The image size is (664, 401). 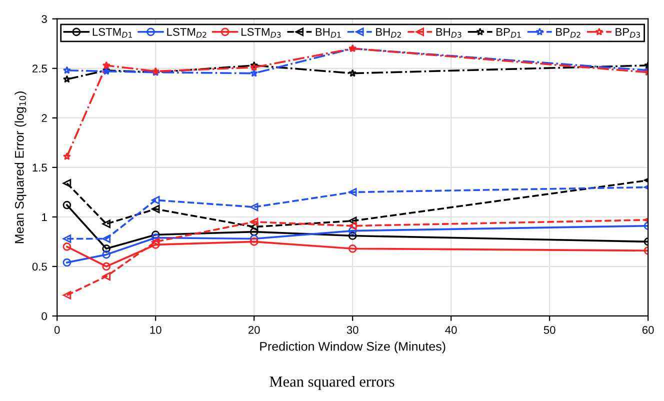 I want to click on y-tick-label: 1.5, so click(x=39, y=168).